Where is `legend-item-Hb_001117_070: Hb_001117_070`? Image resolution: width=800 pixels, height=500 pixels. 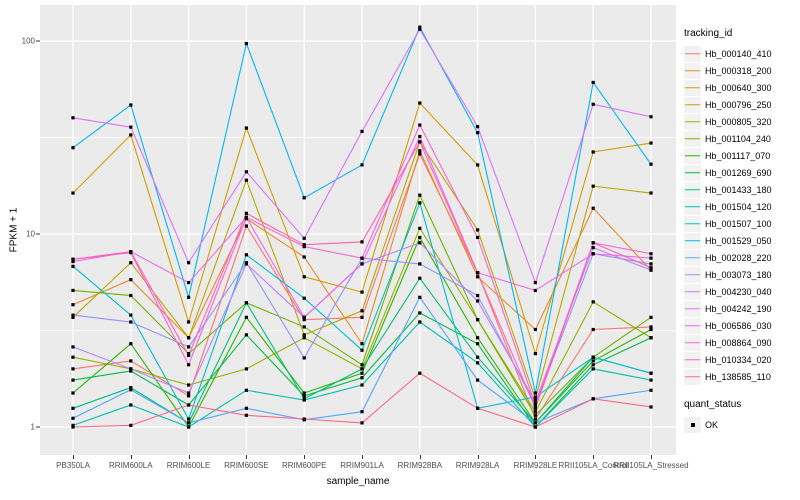
legend-item-Hb_001117_070: Hb_001117_070 is located at coordinates (728, 155).